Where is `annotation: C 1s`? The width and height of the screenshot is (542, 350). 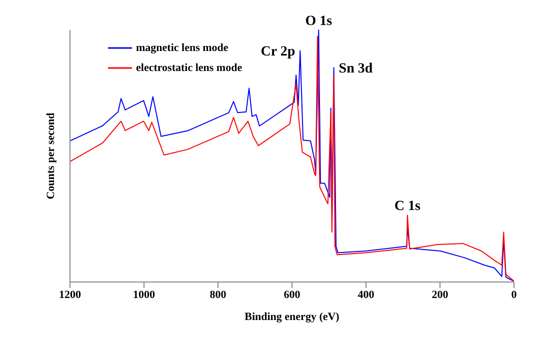 annotation: C 1s is located at coordinates (408, 206).